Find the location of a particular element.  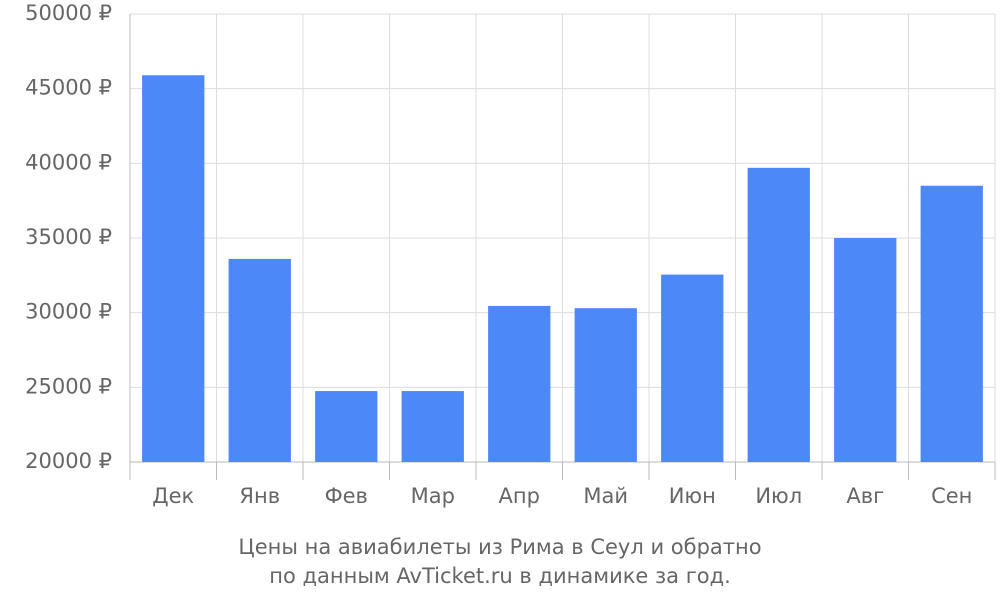

x-tick-label: Апр is located at coordinates (519, 496).